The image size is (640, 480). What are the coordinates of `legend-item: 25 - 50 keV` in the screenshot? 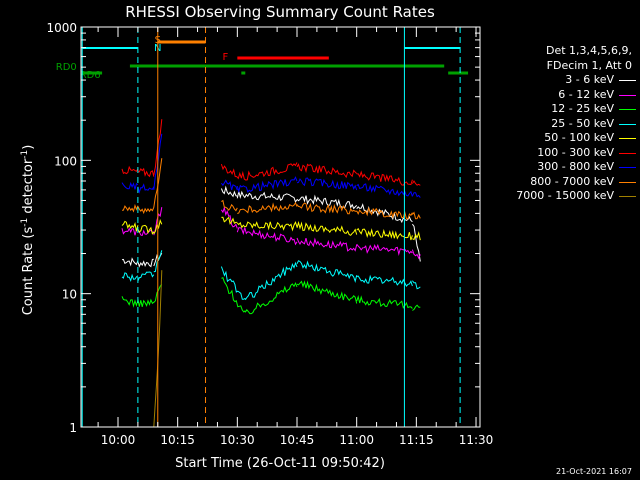 It's located at (561, 124).